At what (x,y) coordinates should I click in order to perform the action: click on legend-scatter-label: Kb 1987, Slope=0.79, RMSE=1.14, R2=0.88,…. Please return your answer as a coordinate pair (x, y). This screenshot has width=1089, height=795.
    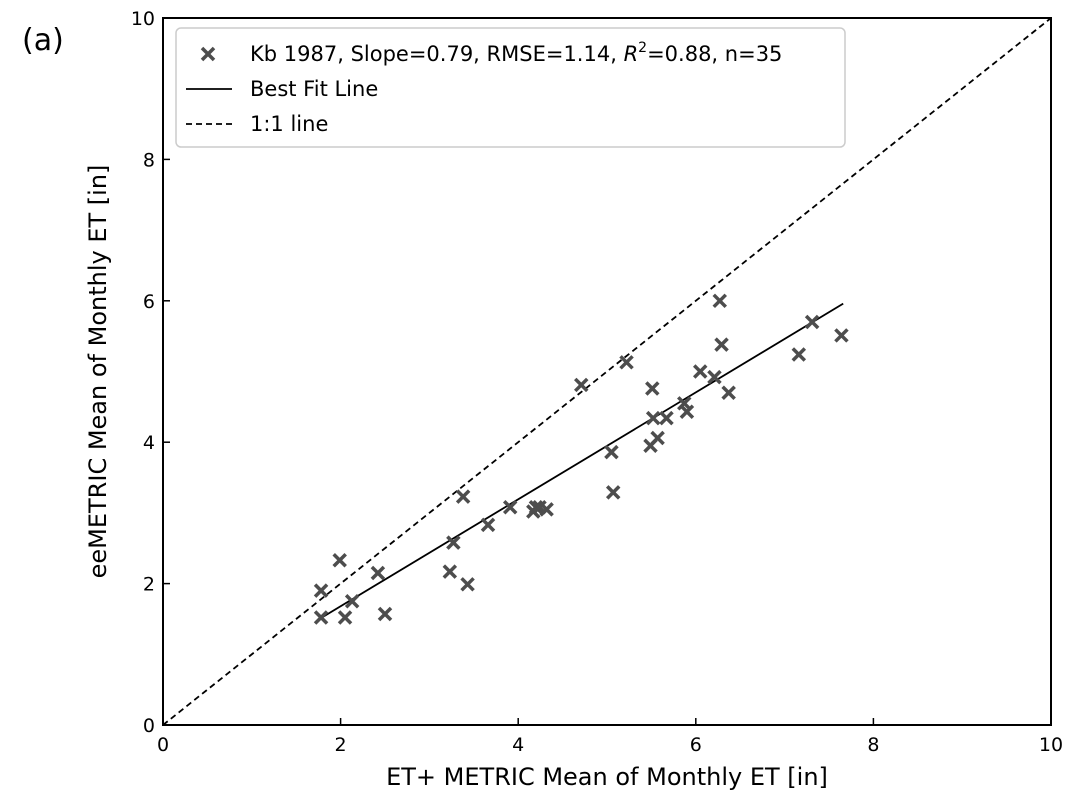
    Looking at the image, I should click on (516, 53).